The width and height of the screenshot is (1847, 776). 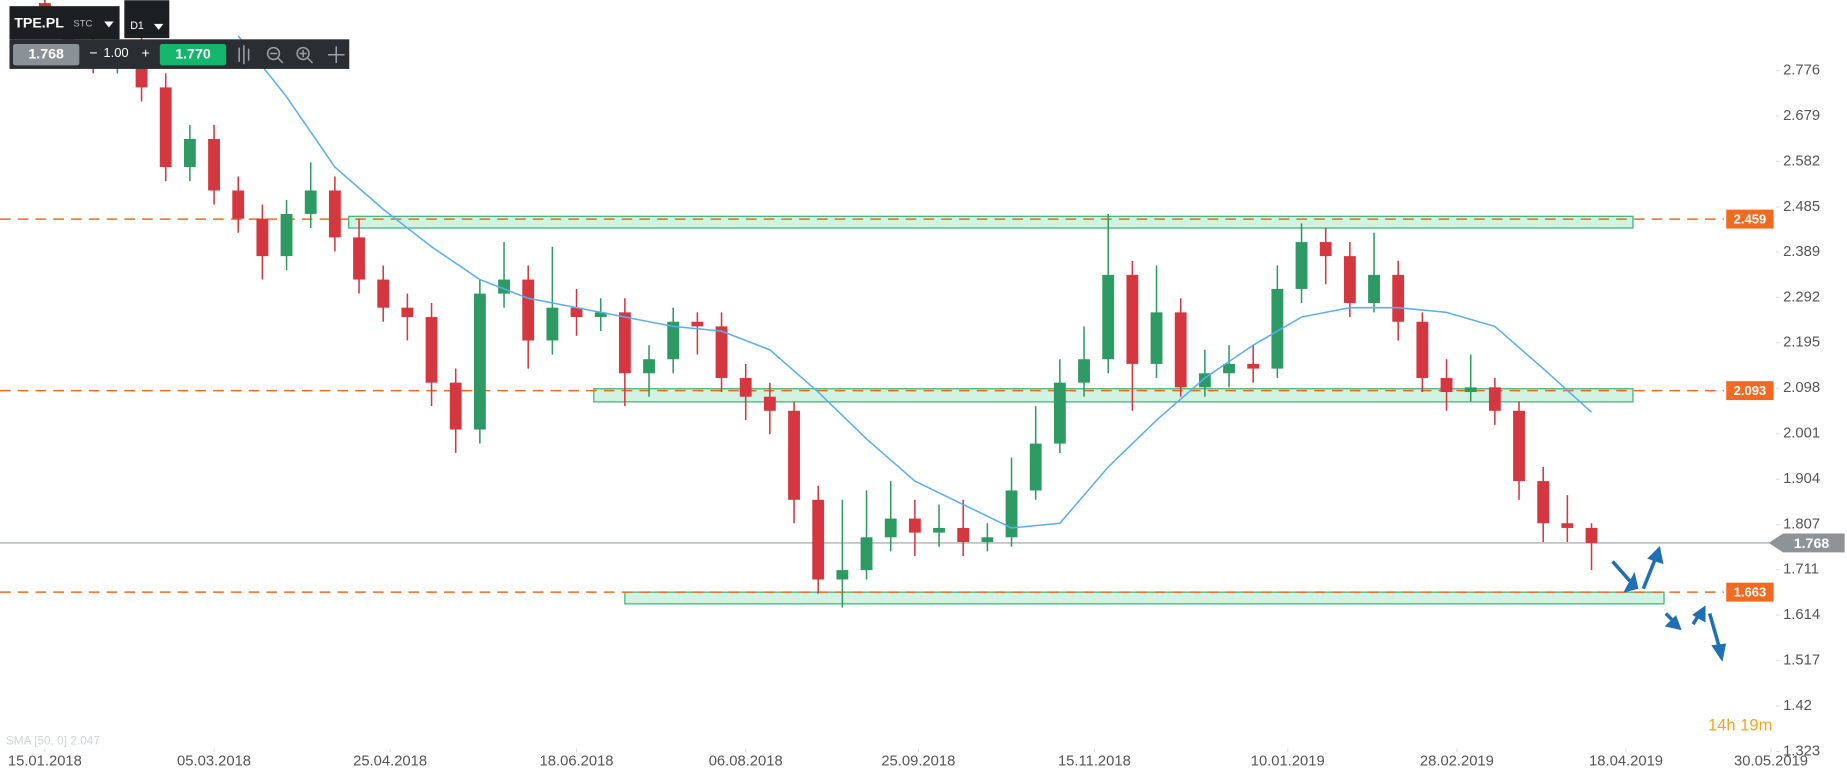 What do you see at coordinates (1801, 116) in the screenshot?
I see `y-tick-label: 2.679` at bounding box center [1801, 116].